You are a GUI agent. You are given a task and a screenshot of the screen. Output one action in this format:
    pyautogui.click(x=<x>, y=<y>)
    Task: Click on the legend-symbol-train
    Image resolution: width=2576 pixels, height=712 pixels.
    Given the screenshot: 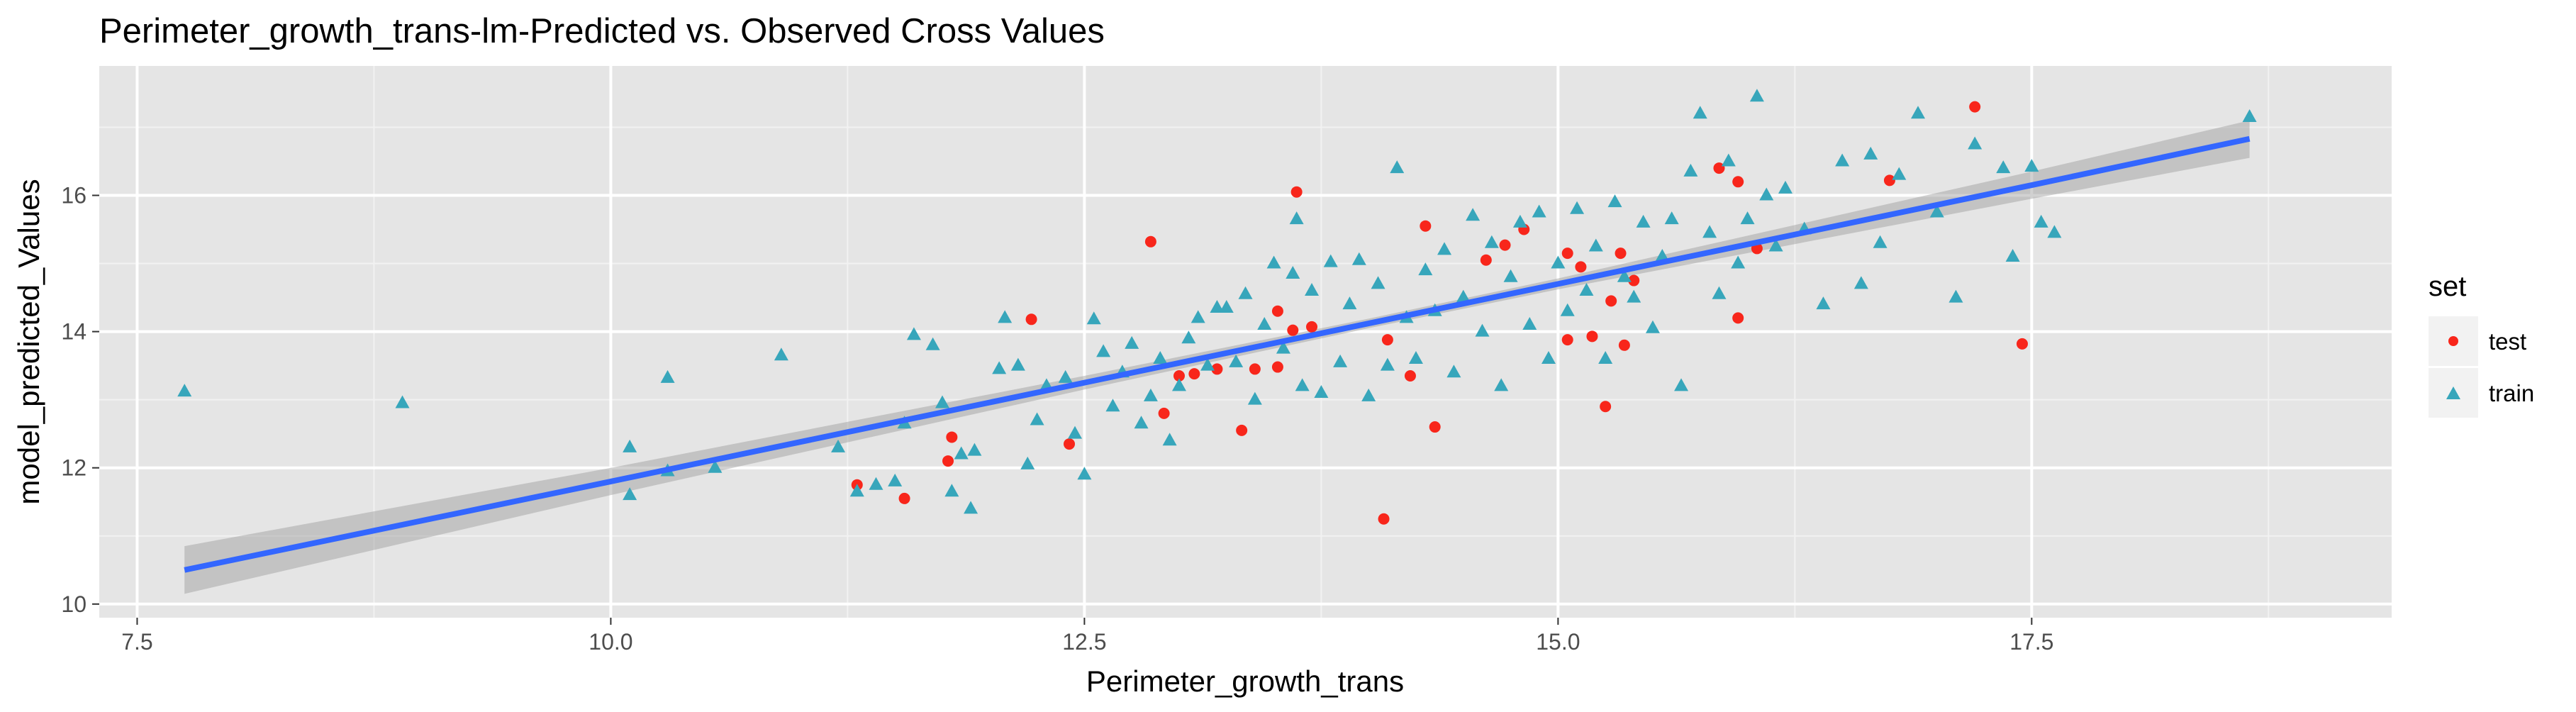 What is the action you would take?
    pyautogui.click(x=2453, y=392)
    